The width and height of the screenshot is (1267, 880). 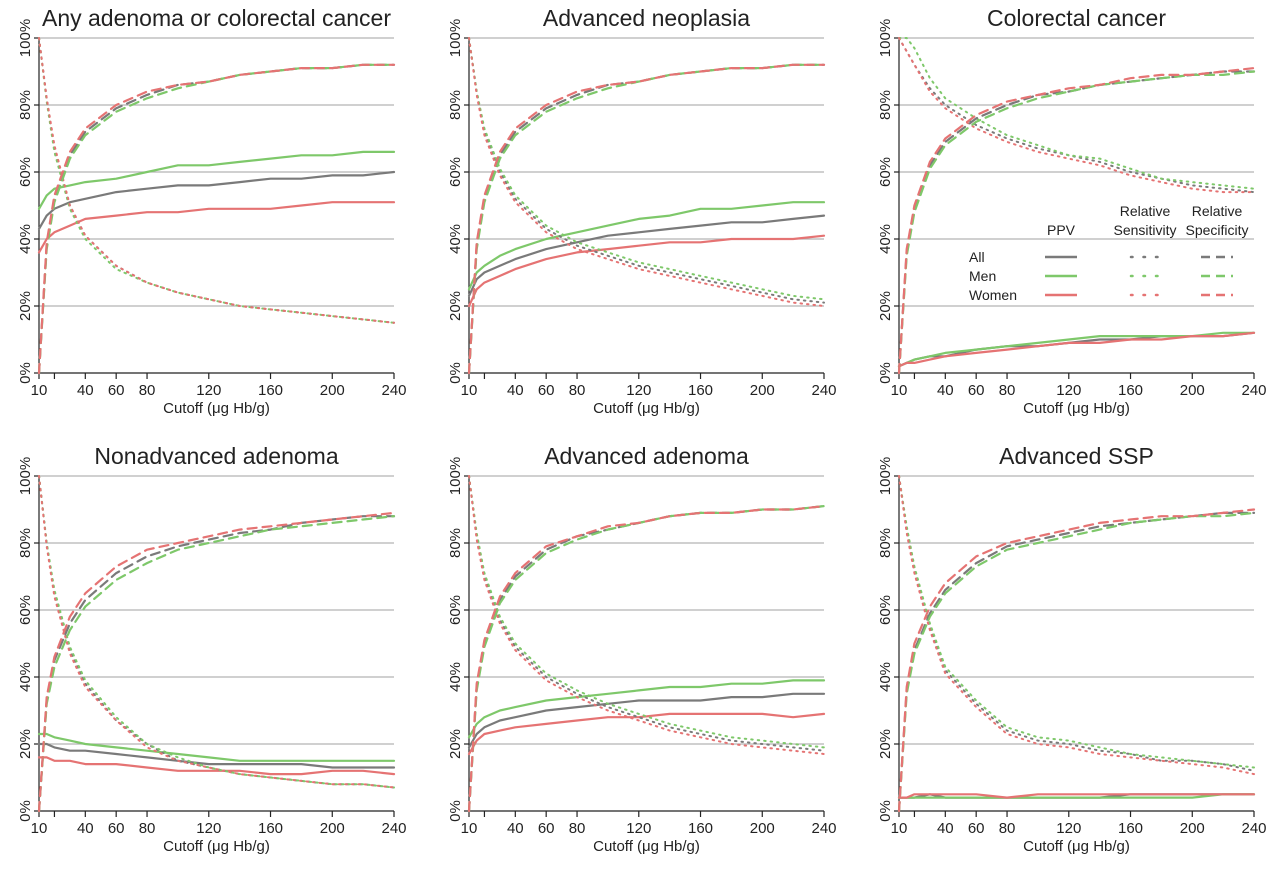 What do you see at coordinates (216, 456) in the screenshot?
I see `panel-title: Nonadvanced adenoma` at bounding box center [216, 456].